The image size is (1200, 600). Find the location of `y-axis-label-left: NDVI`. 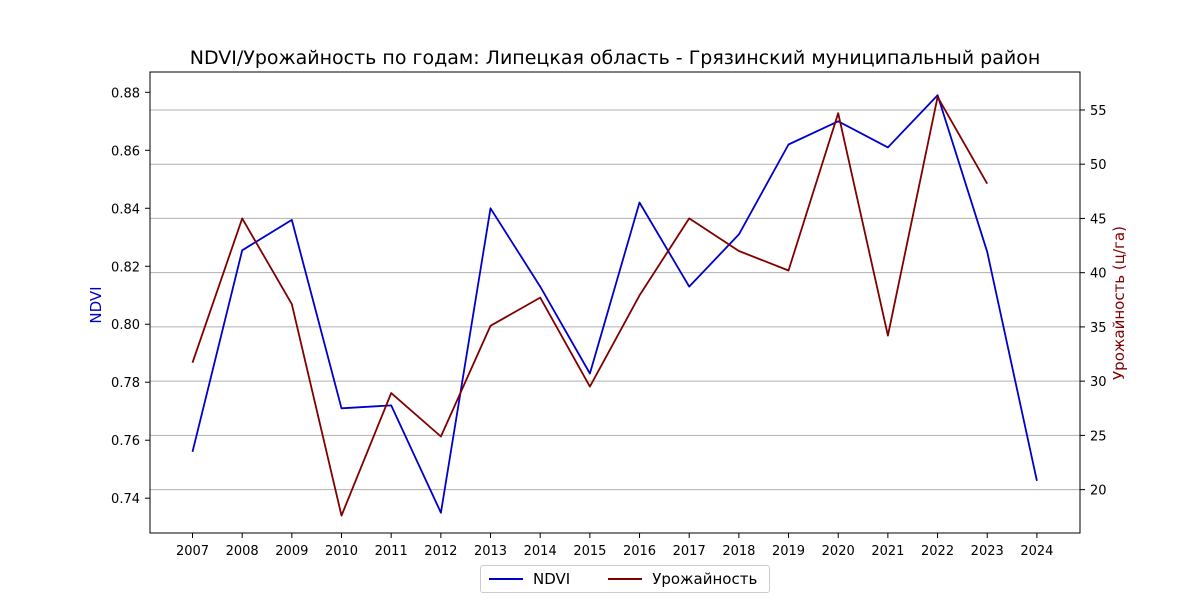

y-axis-label-left: NDVI is located at coordinates (96, 304).